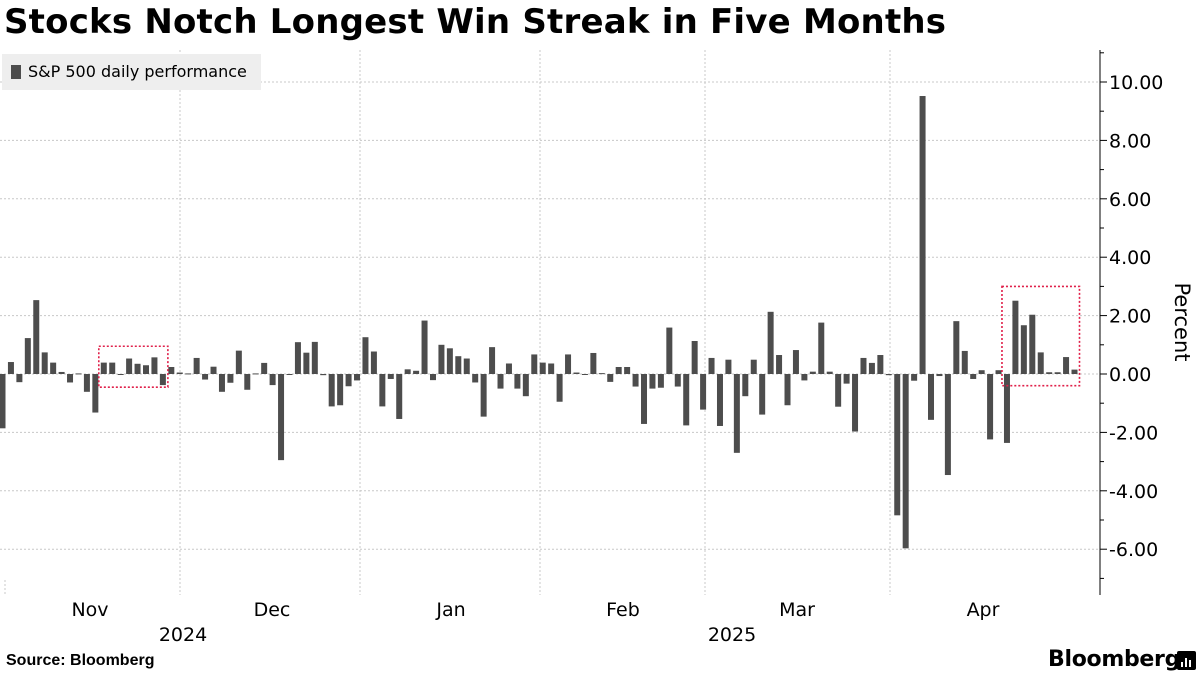 The width and height of the screenshot is (1200, 675). I want to click on highlight-box, so click(133, 366).